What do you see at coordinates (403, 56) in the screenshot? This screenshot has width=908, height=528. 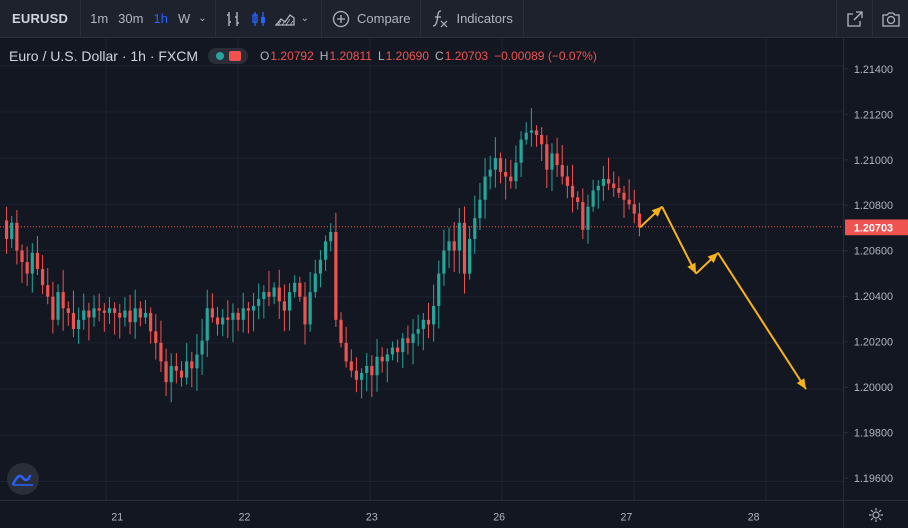 I see `ohlc-low: L1.20690` at bounding box center [403, 56].